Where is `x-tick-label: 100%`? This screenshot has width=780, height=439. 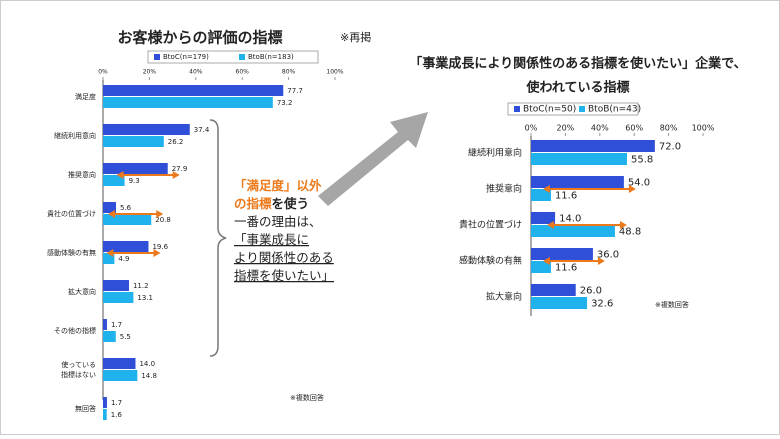 x-tick-label: 100% is located at coordinates (703, 128).